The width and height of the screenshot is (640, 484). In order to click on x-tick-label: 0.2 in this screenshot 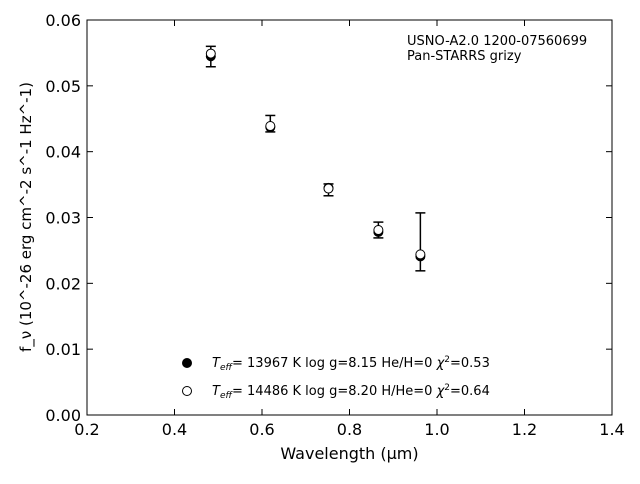, I will do `click(86, 429)`.